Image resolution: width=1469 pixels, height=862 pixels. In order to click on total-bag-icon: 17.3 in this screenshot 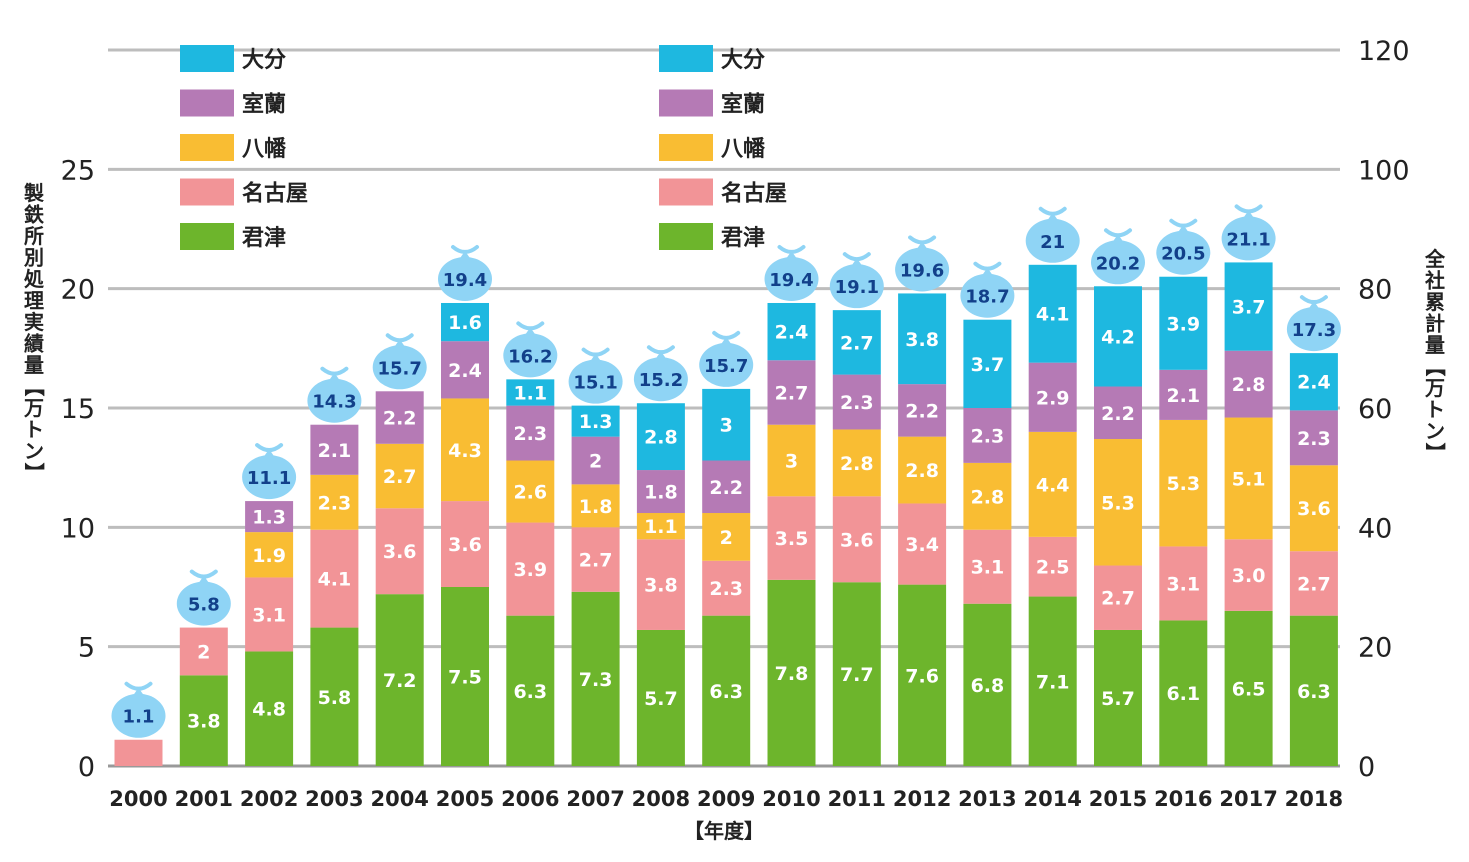, I will do `click(1313, 323)`.